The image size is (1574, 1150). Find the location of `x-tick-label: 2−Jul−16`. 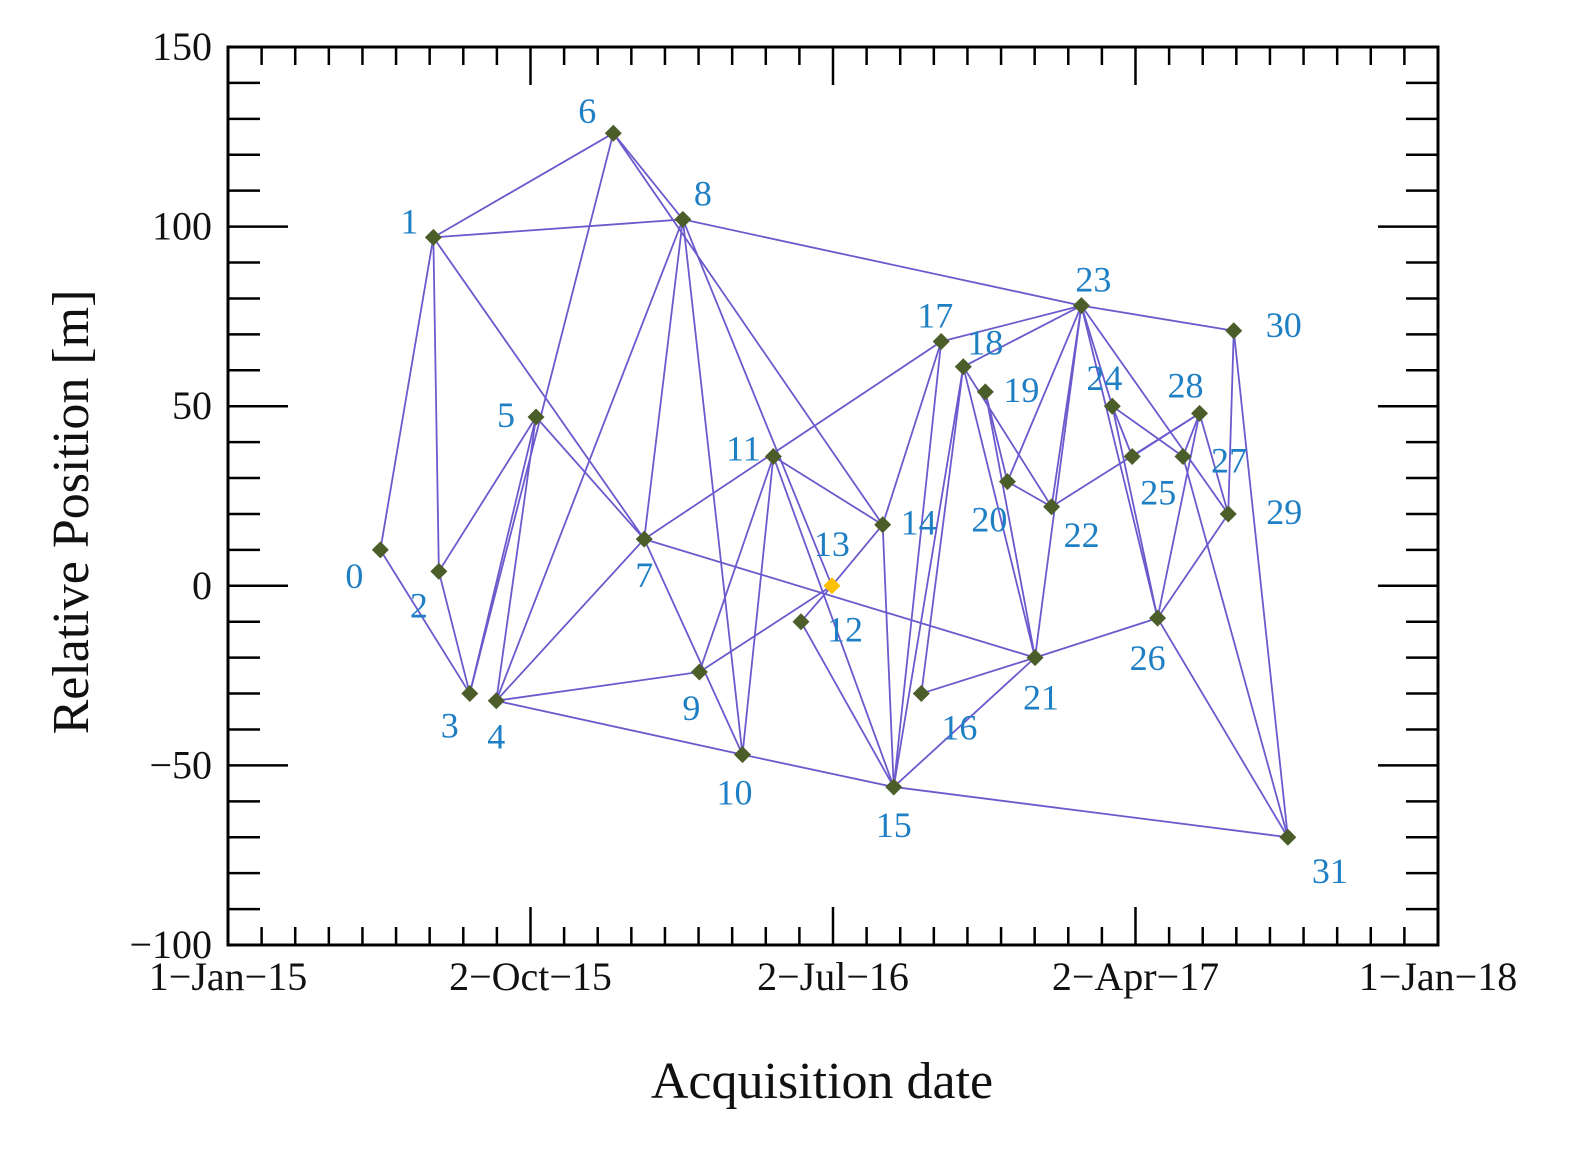

x-tick-label: 2−Jul−16 is located at coordinates (833, 976).